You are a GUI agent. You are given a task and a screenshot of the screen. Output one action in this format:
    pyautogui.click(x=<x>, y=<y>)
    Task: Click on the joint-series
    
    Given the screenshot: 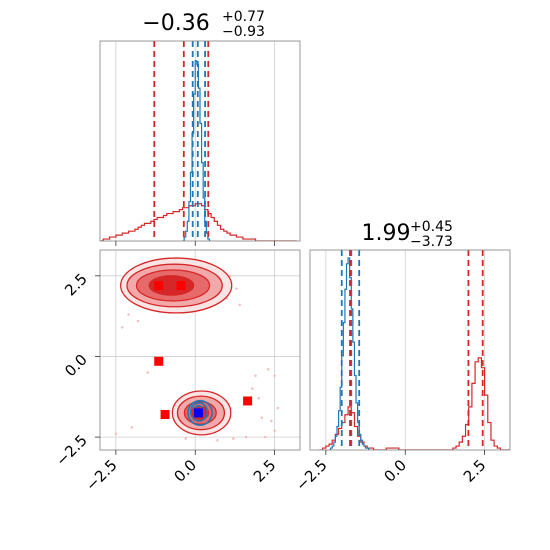 What is the action you would take?
    pyautogui.click(x=196, y=349)
    